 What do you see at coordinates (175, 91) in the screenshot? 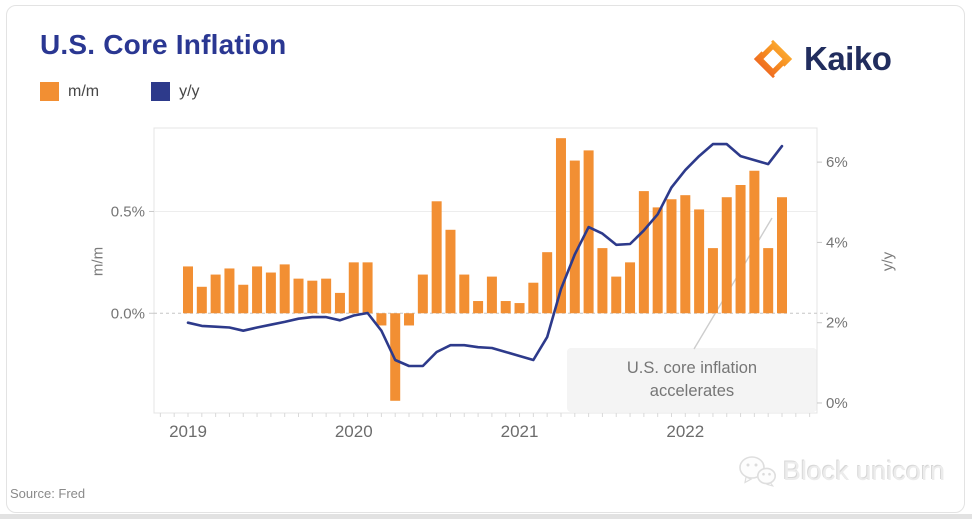
I see `legend-item-yy: y/y` at bounding box center [175, 91].